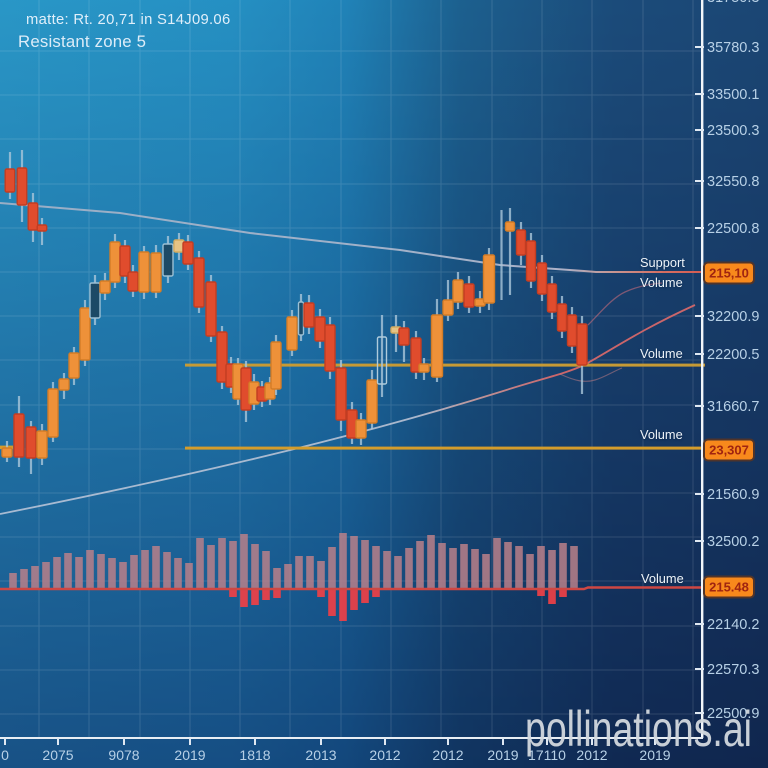 Image resolution: width=768 pixels, height=768 pixels. What do you see at coordinates (733, 542) in the screenshot?
I see `svg-text: 32500.2` at bounding box center [733, 542].